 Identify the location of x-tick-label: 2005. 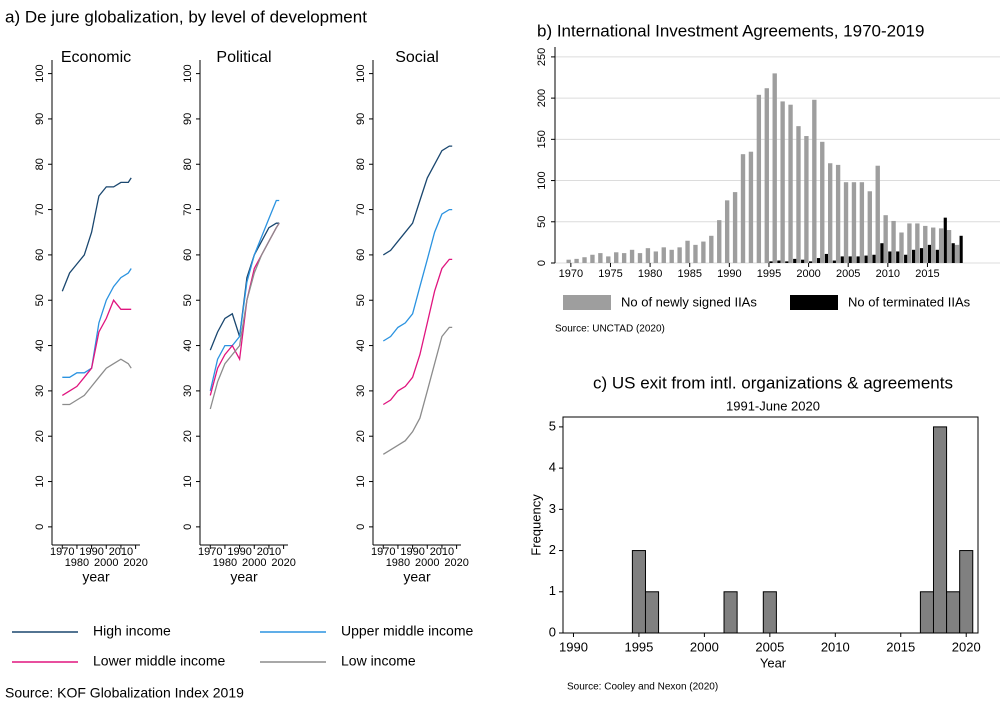
(848, 274).